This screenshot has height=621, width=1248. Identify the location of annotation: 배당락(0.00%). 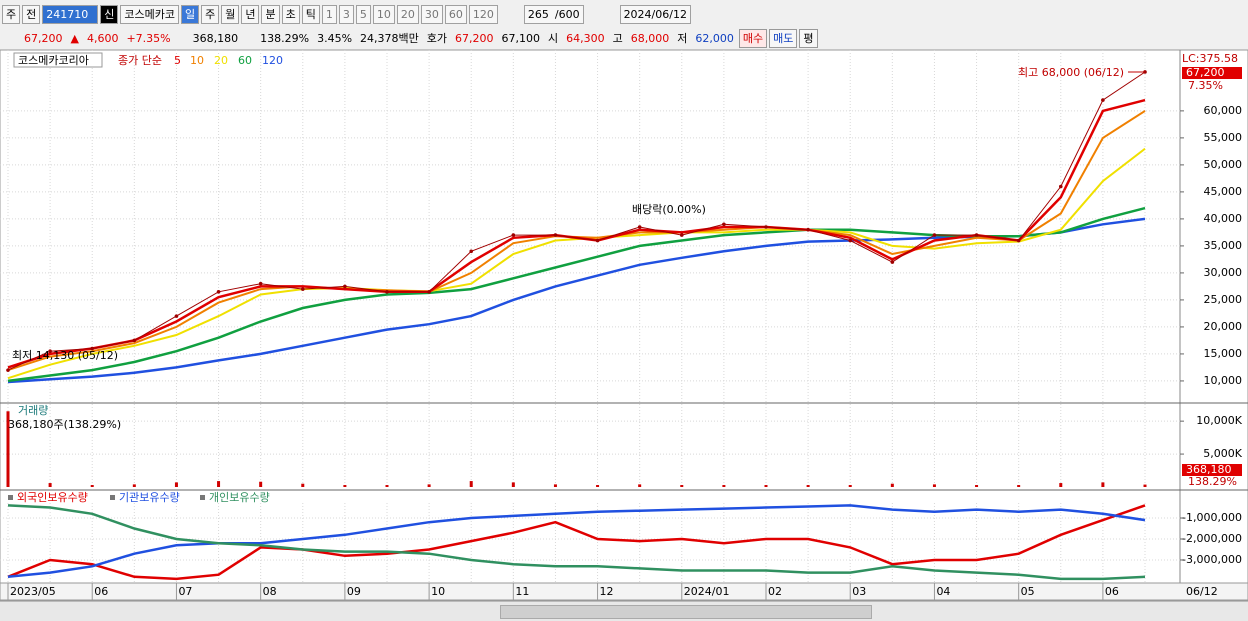
(669, 209).